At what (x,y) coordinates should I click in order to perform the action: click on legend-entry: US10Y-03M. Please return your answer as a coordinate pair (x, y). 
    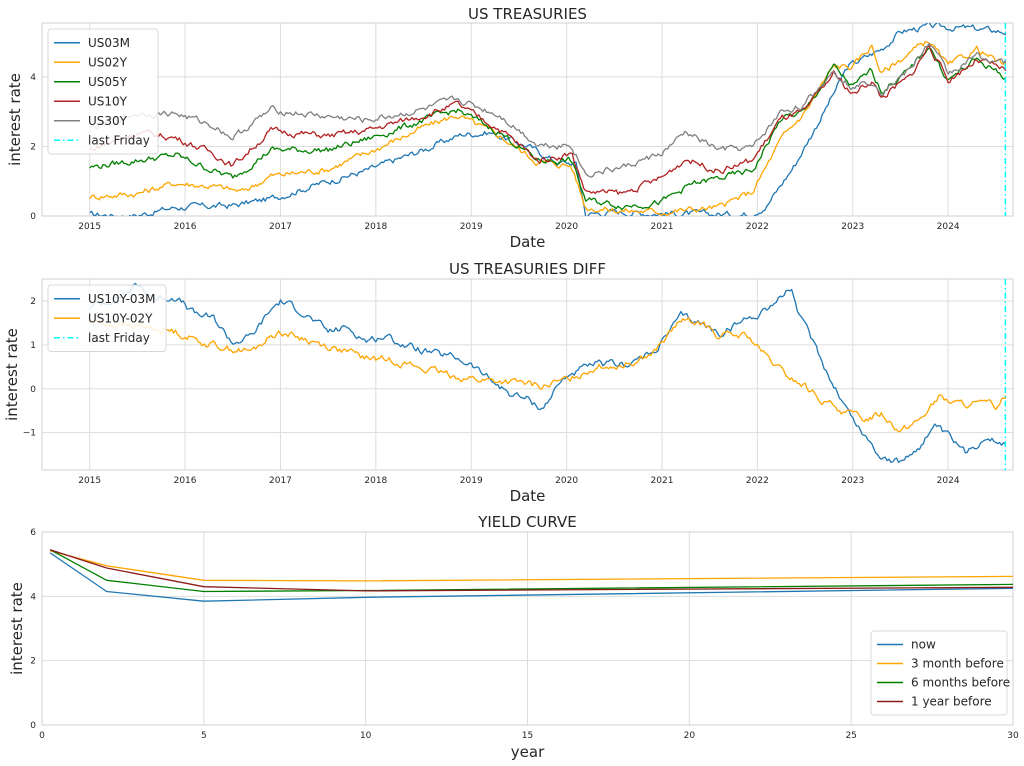
    Looking at the image, I should click on (122, 299).